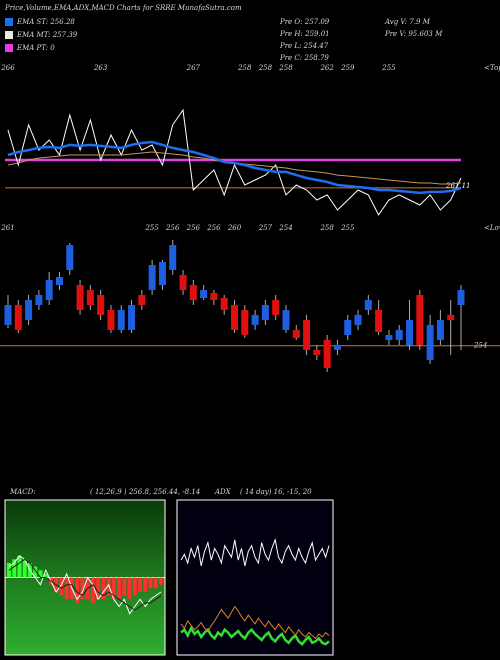 This screenshot has width=500, height=660. Describe the element at coordinates (492, 228) in the screenshot. I see `right-label: <Lowes` at that location.